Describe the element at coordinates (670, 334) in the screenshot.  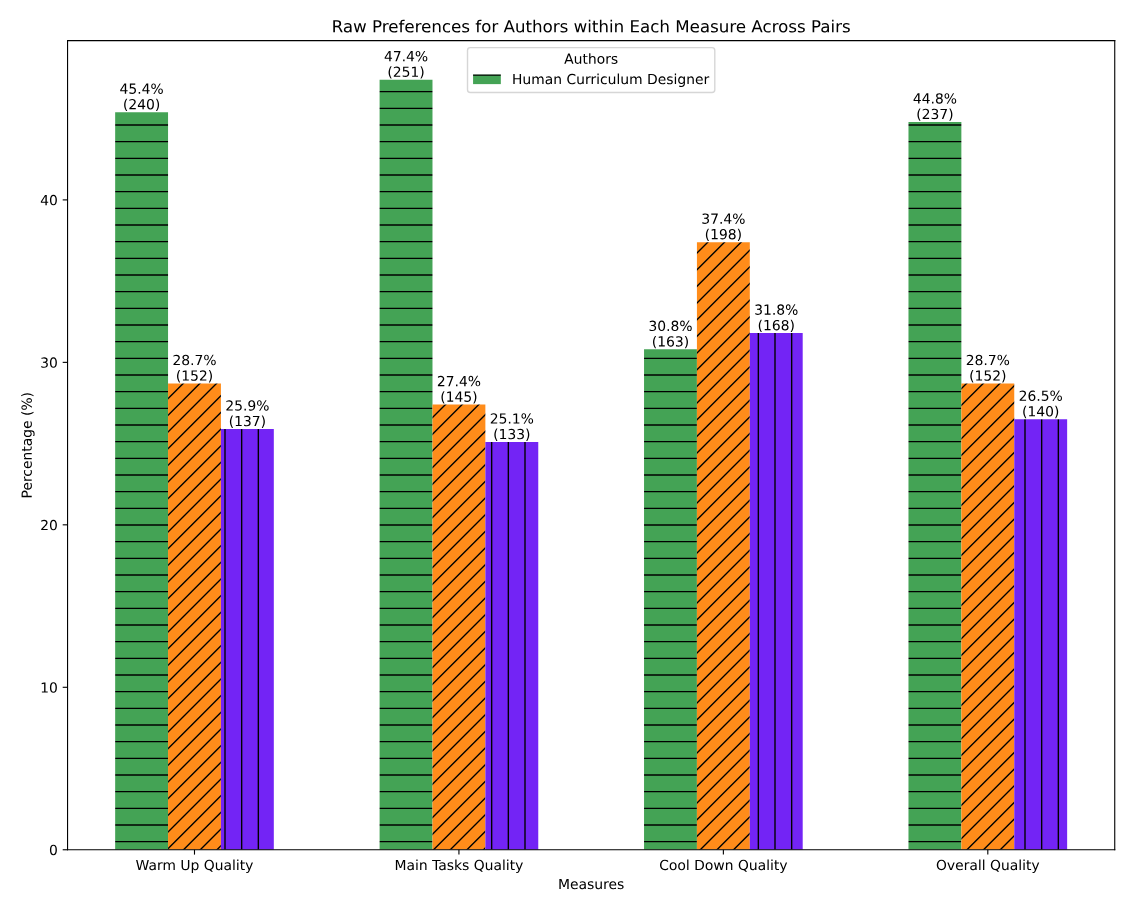
I see `data-label: 30.8% (163)` at that location.